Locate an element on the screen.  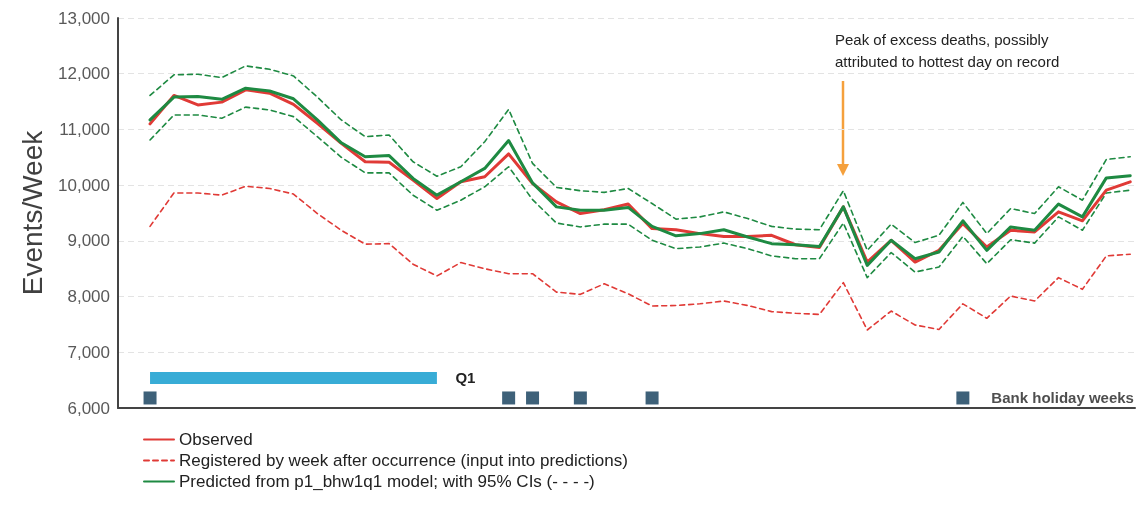
y-tick-label: 6,000 is located at coordinates (88, 408).